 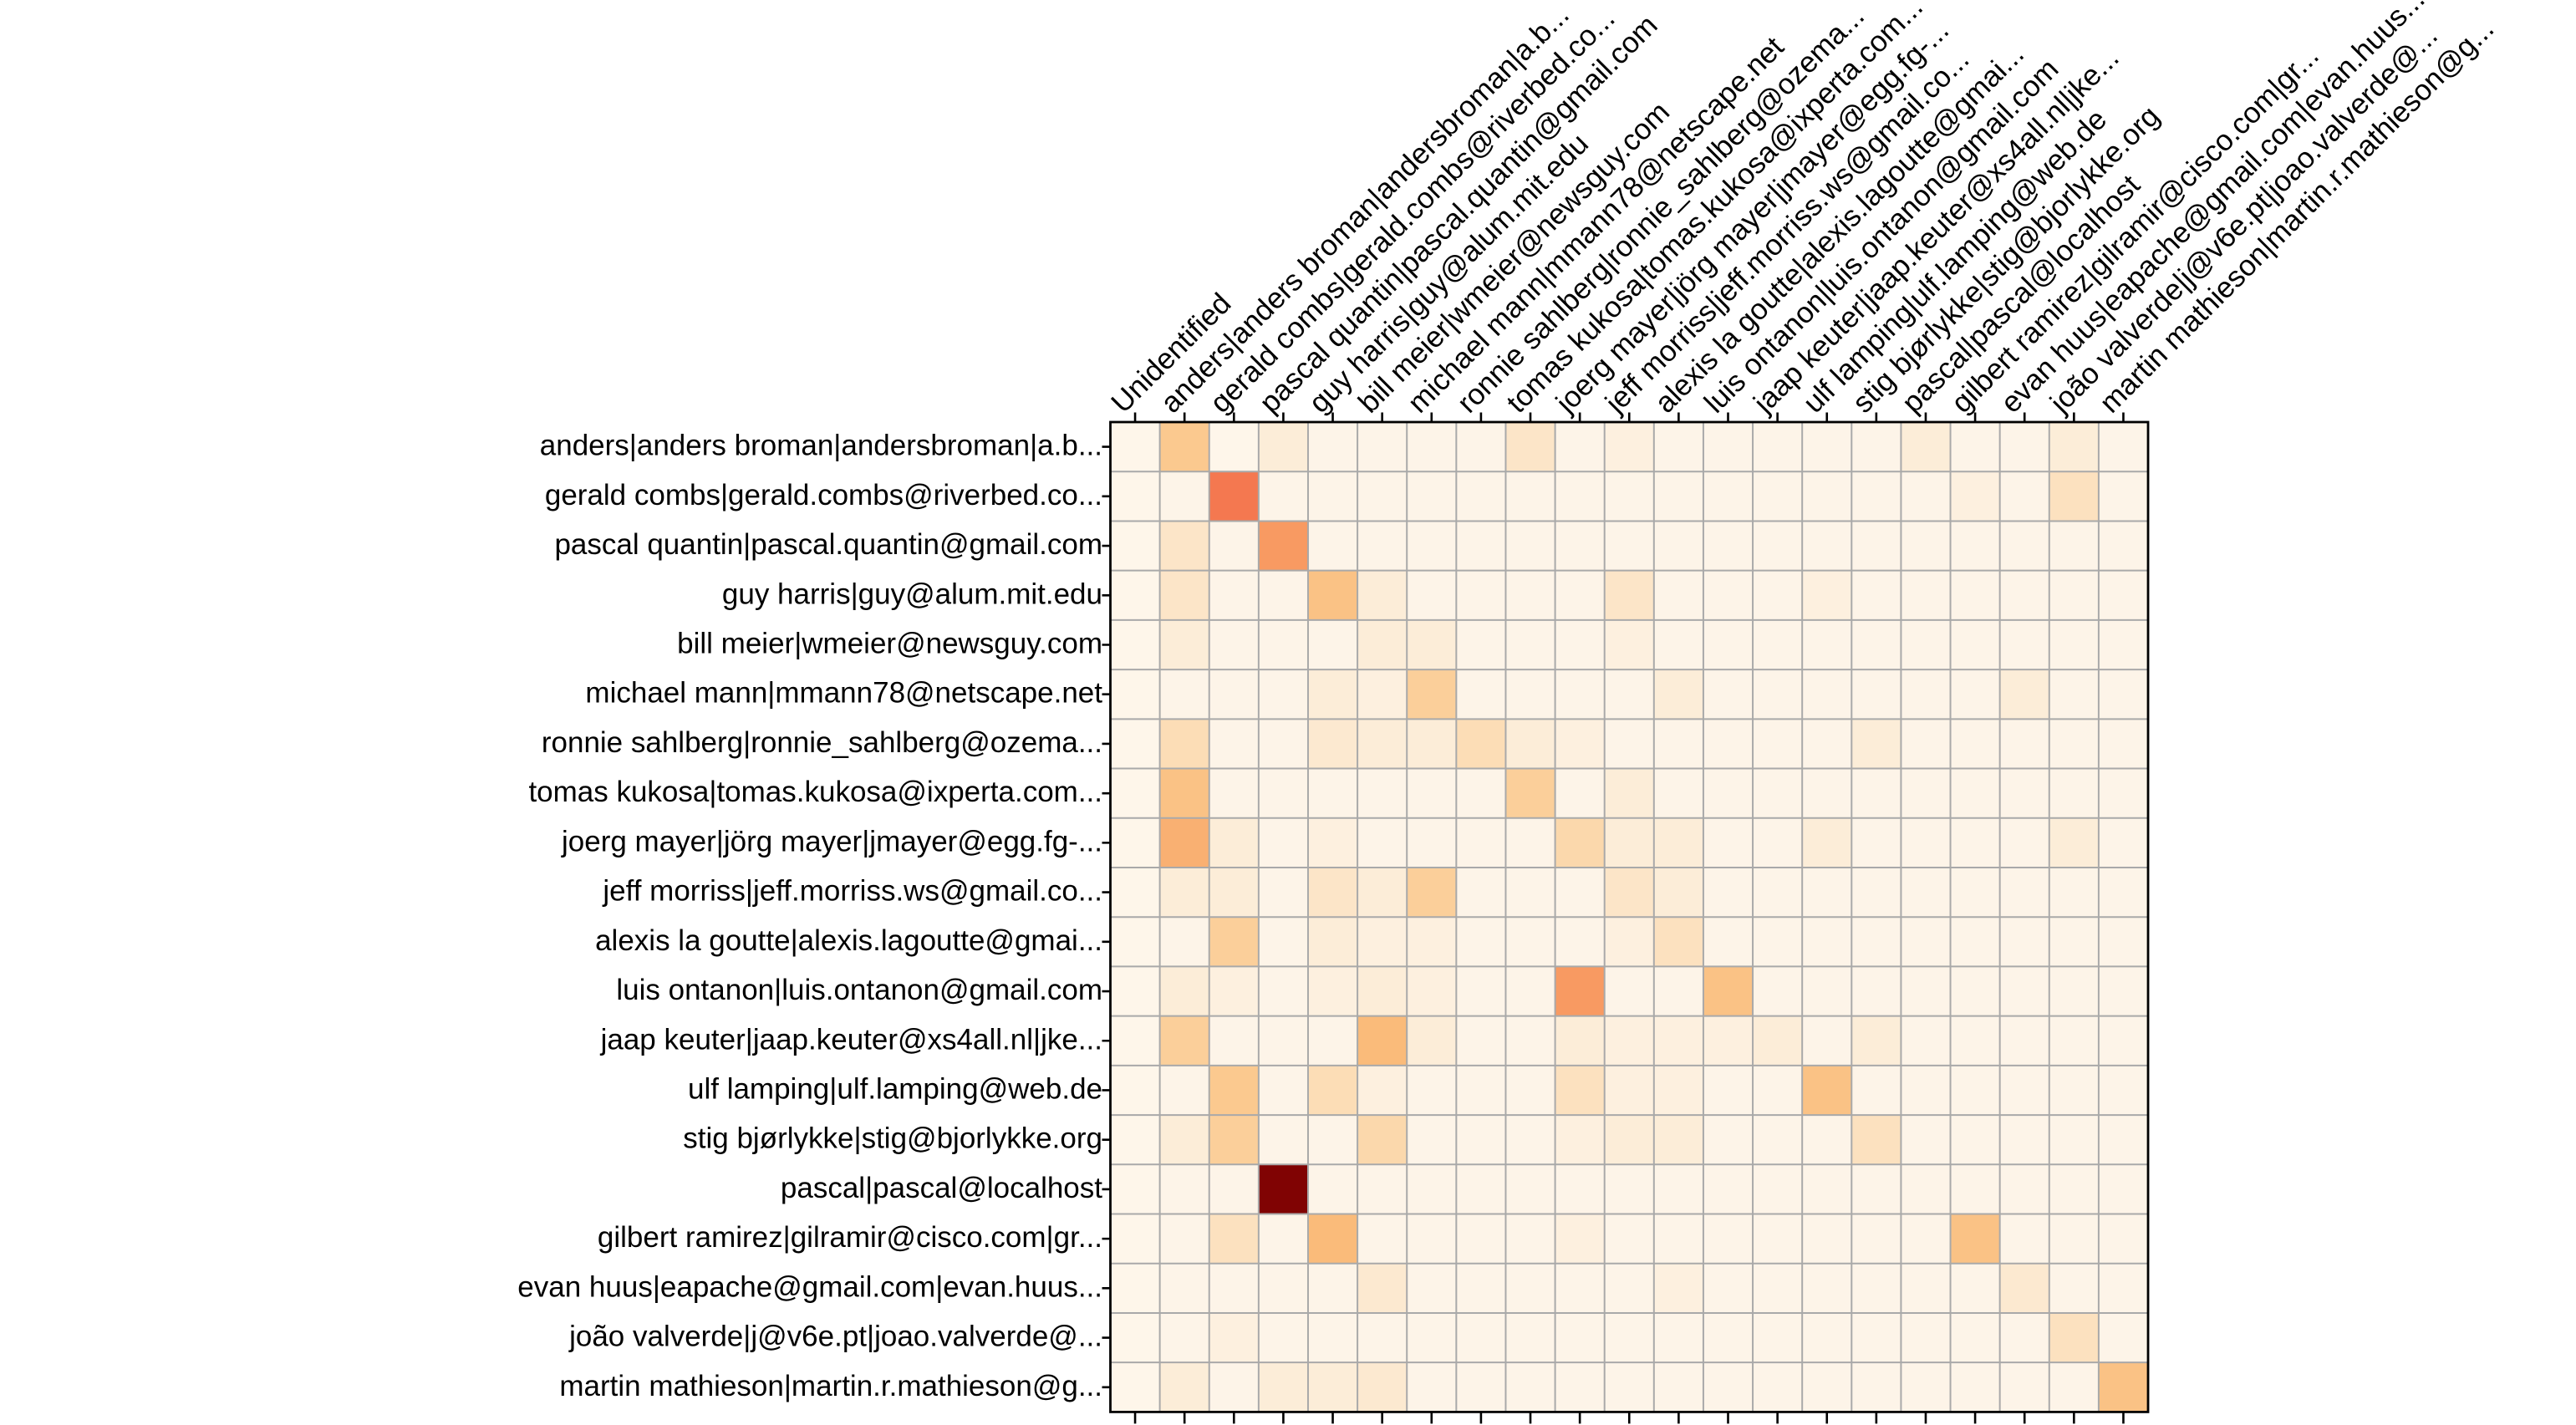 I want to click on svg-text:stig bjørlykke|stig@bjorlykke.: stig bjørlykke|stig@bjorlykke.org, so click(x=892, y=1138).